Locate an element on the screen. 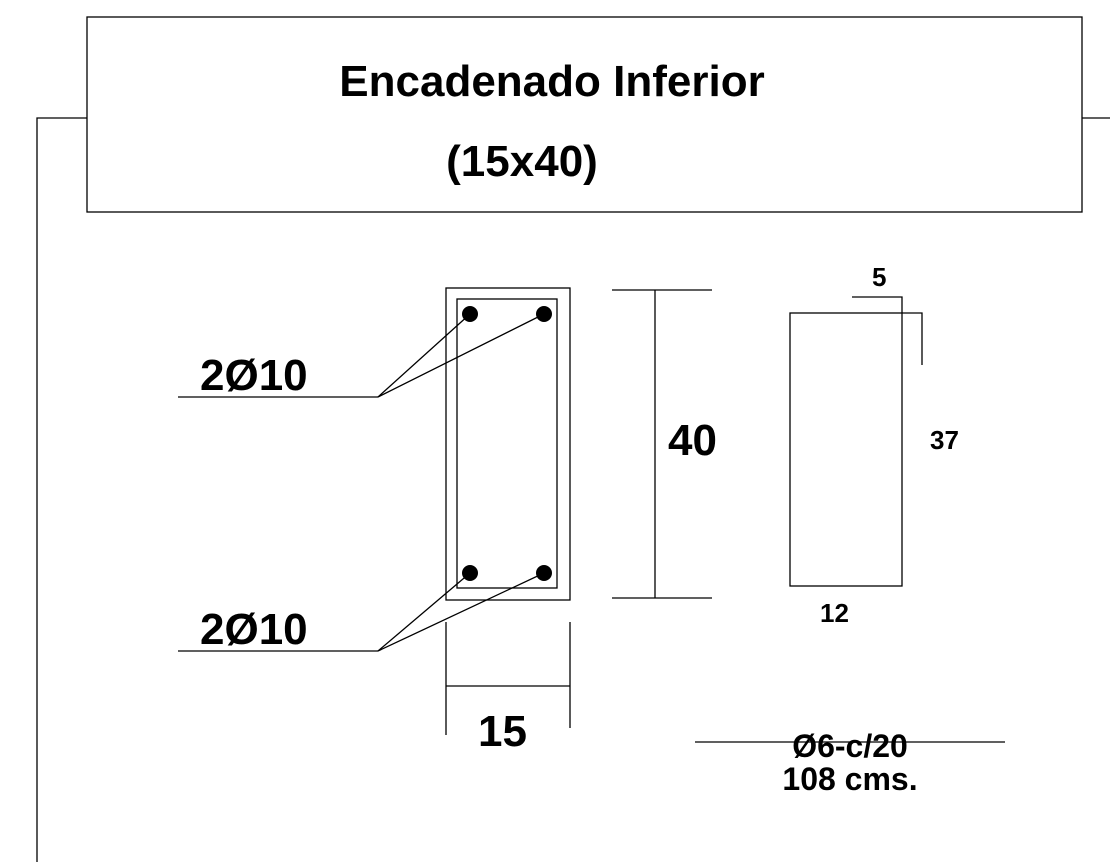 The image size is (1110, 862). top-bars-label: 2Ø10 is located at coordinates (254, 375).